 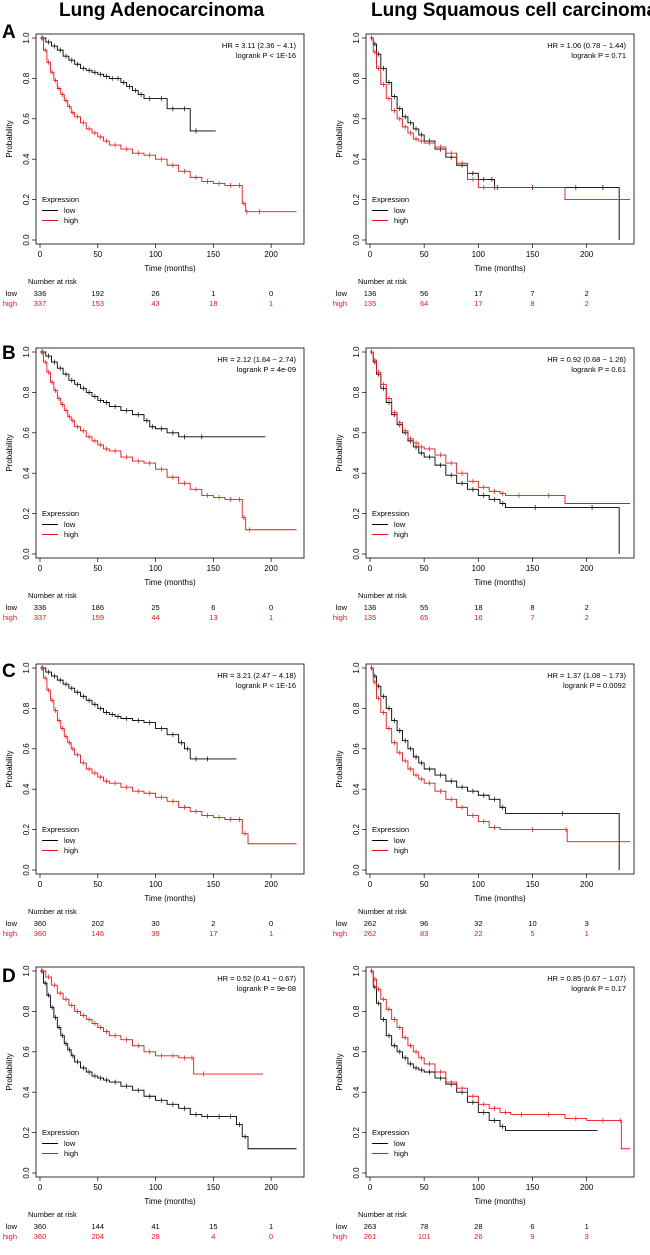 I want to click on panel-label-c: C, so click(x=9, y=671).